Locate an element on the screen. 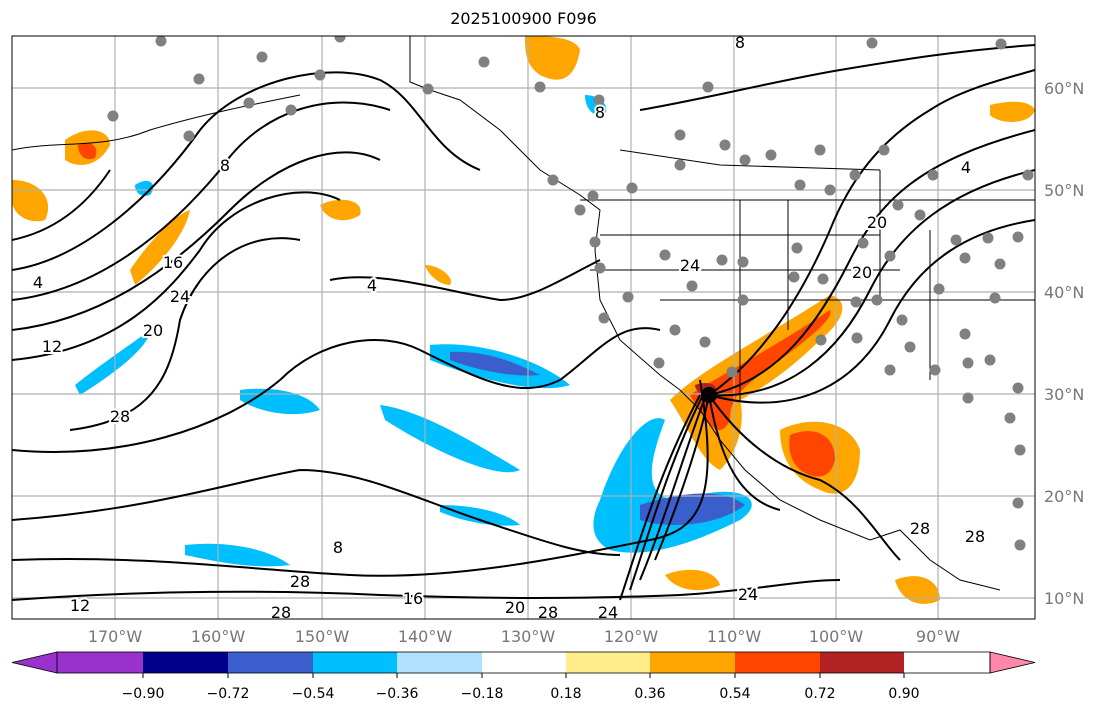 The width and height of the screenshot is (1105, 712). colorbar-min-extension is located at coordinates (34, 662).